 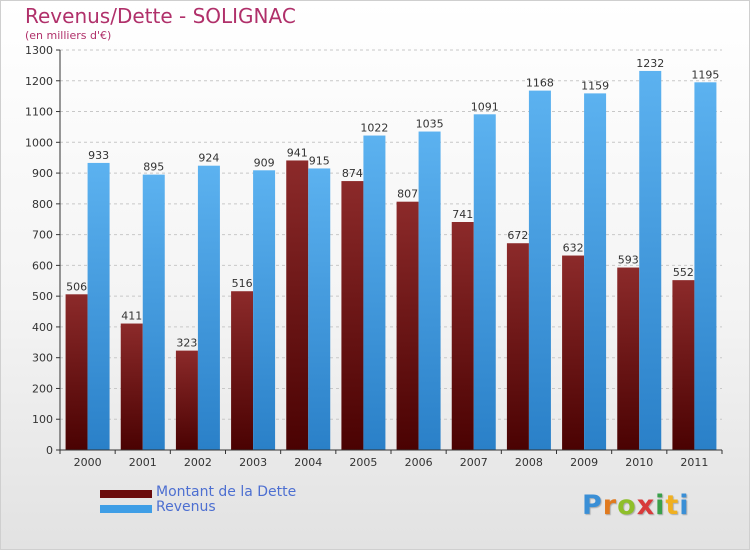 I want to click on bar-revenue-2005, so click(x=374, y=293).